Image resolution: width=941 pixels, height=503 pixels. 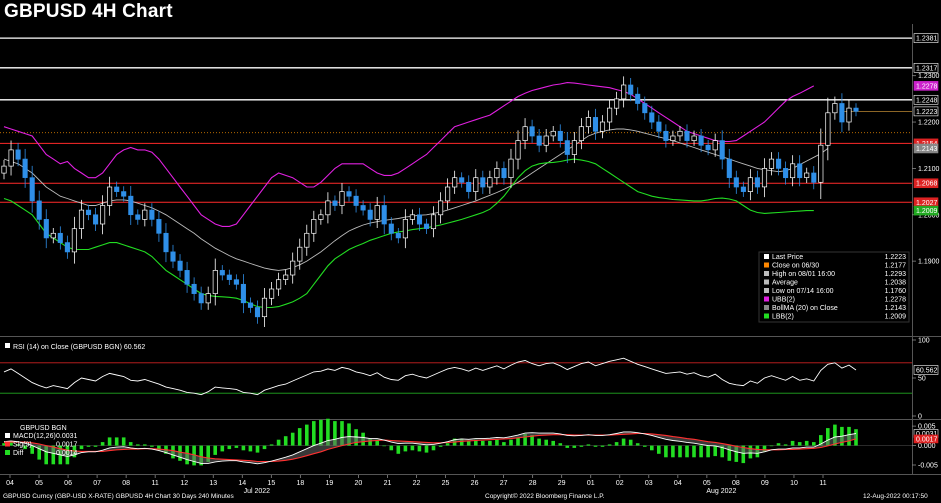 What do you see at coordinates (805, 308) in the screenshot?
I see `legend-label-6: BollMA (20) on Close` at bounding box center [805, 308].